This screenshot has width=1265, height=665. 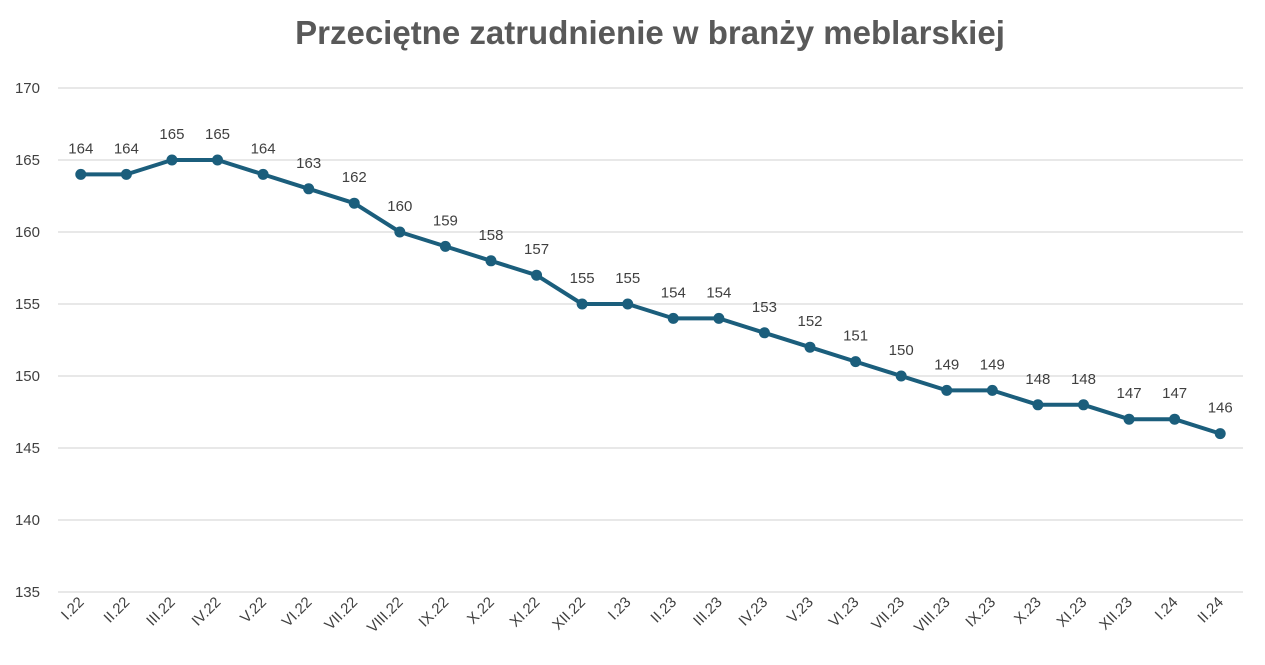 What do you see at coordinates (27, 88) in the screenshot?
I see `y-tick-label: 170` at bounding box center [27, 88].